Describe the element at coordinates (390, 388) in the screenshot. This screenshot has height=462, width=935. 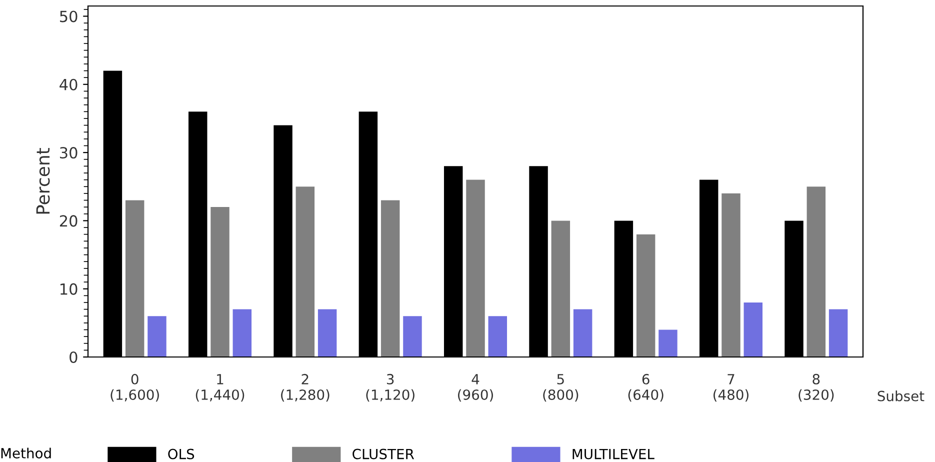
I see `x-tick-label: 3 (1,120)` at that location.